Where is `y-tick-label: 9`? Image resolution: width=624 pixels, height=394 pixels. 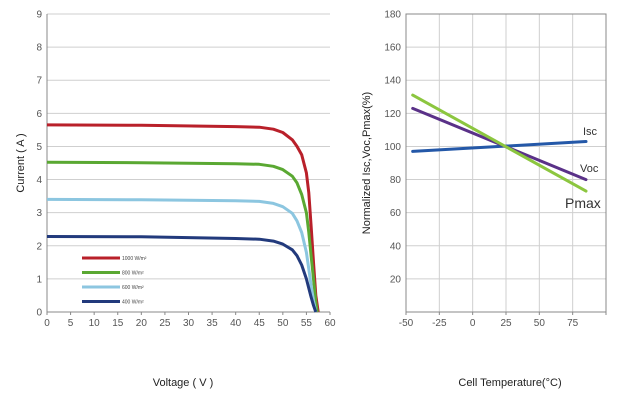
y-tick-label: 9 is located at coordinates (39, 15).